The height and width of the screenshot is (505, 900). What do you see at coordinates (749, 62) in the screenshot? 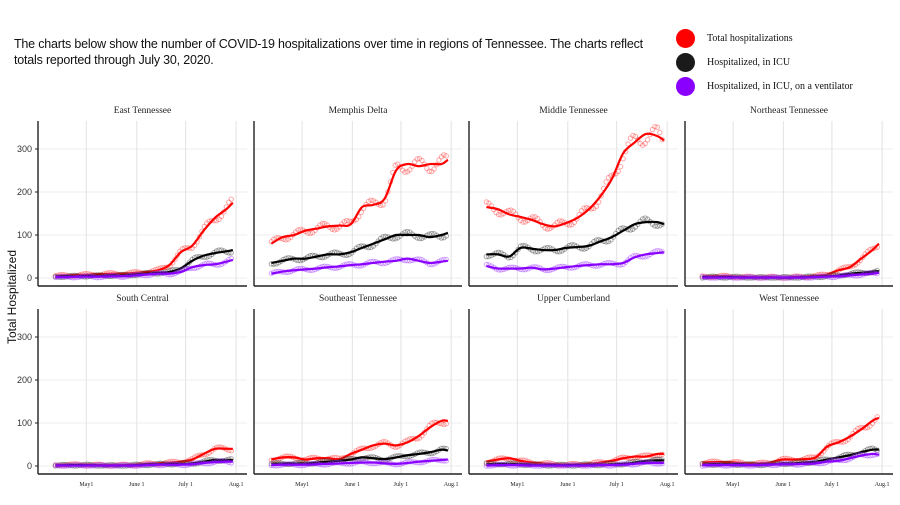
I see `legend-label-icu: Hospitalized, in ICU` at bounding box center [749, 62].